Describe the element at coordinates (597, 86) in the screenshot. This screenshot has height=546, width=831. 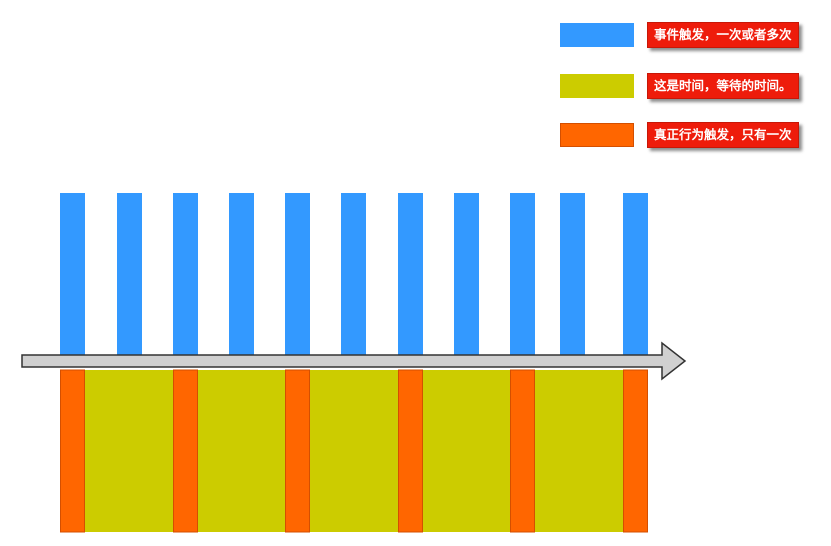
I see `legend-swatch-wait` at that location.